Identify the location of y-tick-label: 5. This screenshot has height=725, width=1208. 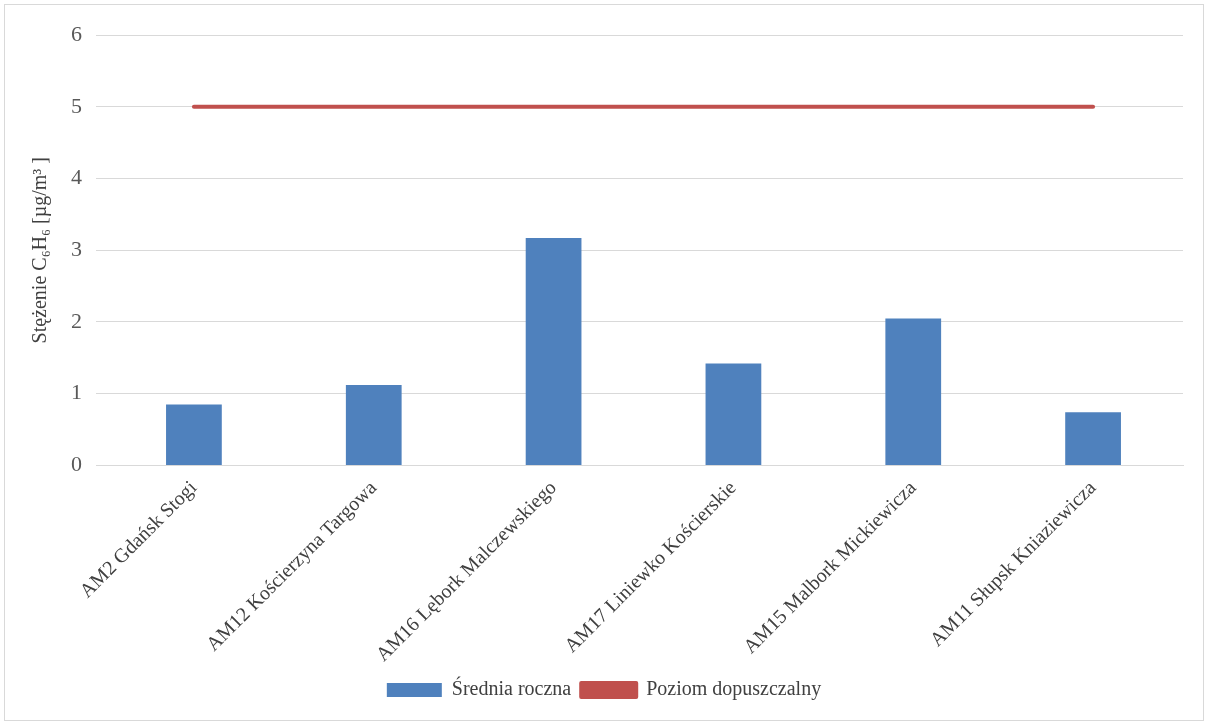
(76, 105).